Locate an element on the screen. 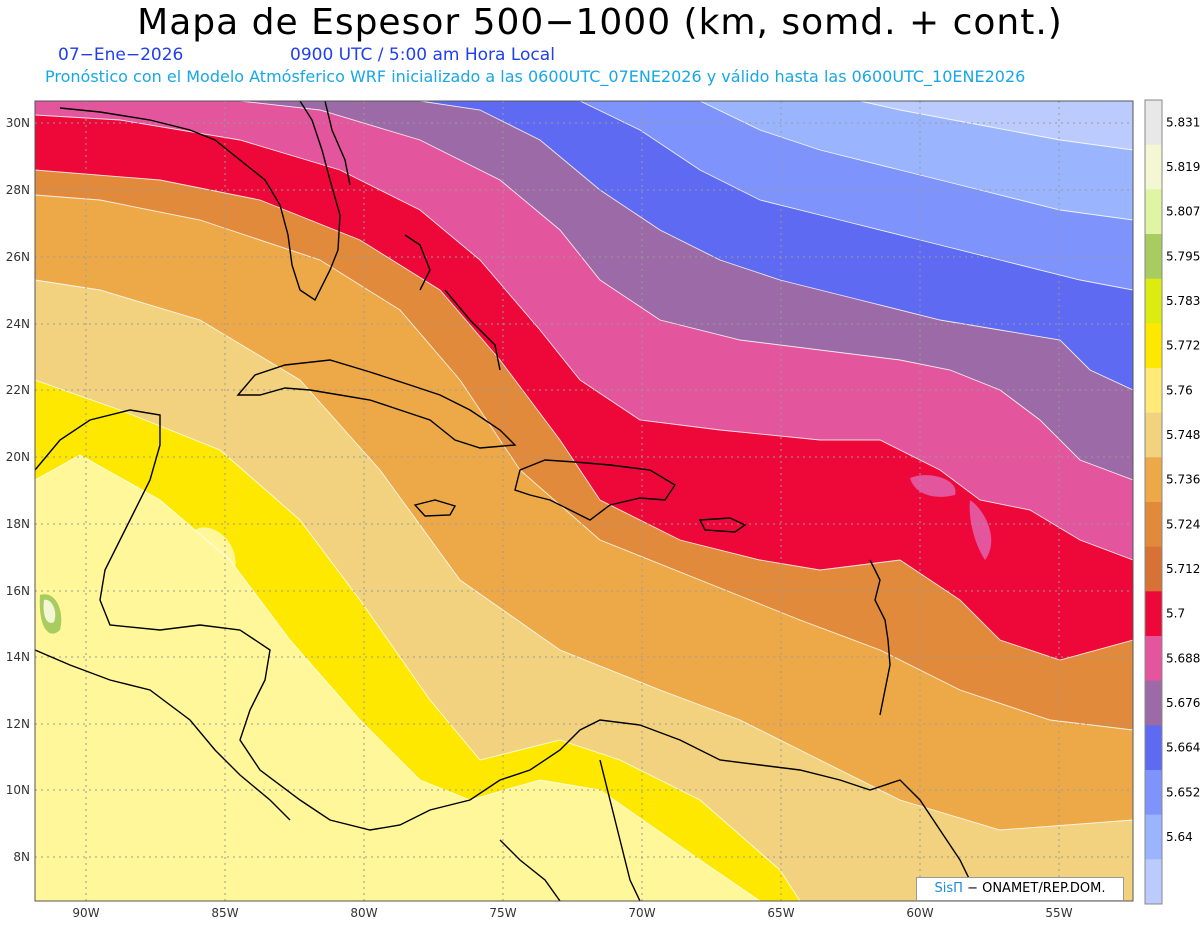 The image size is (1200, 927). lat-label: 26N is located at coordinates (18, 257).